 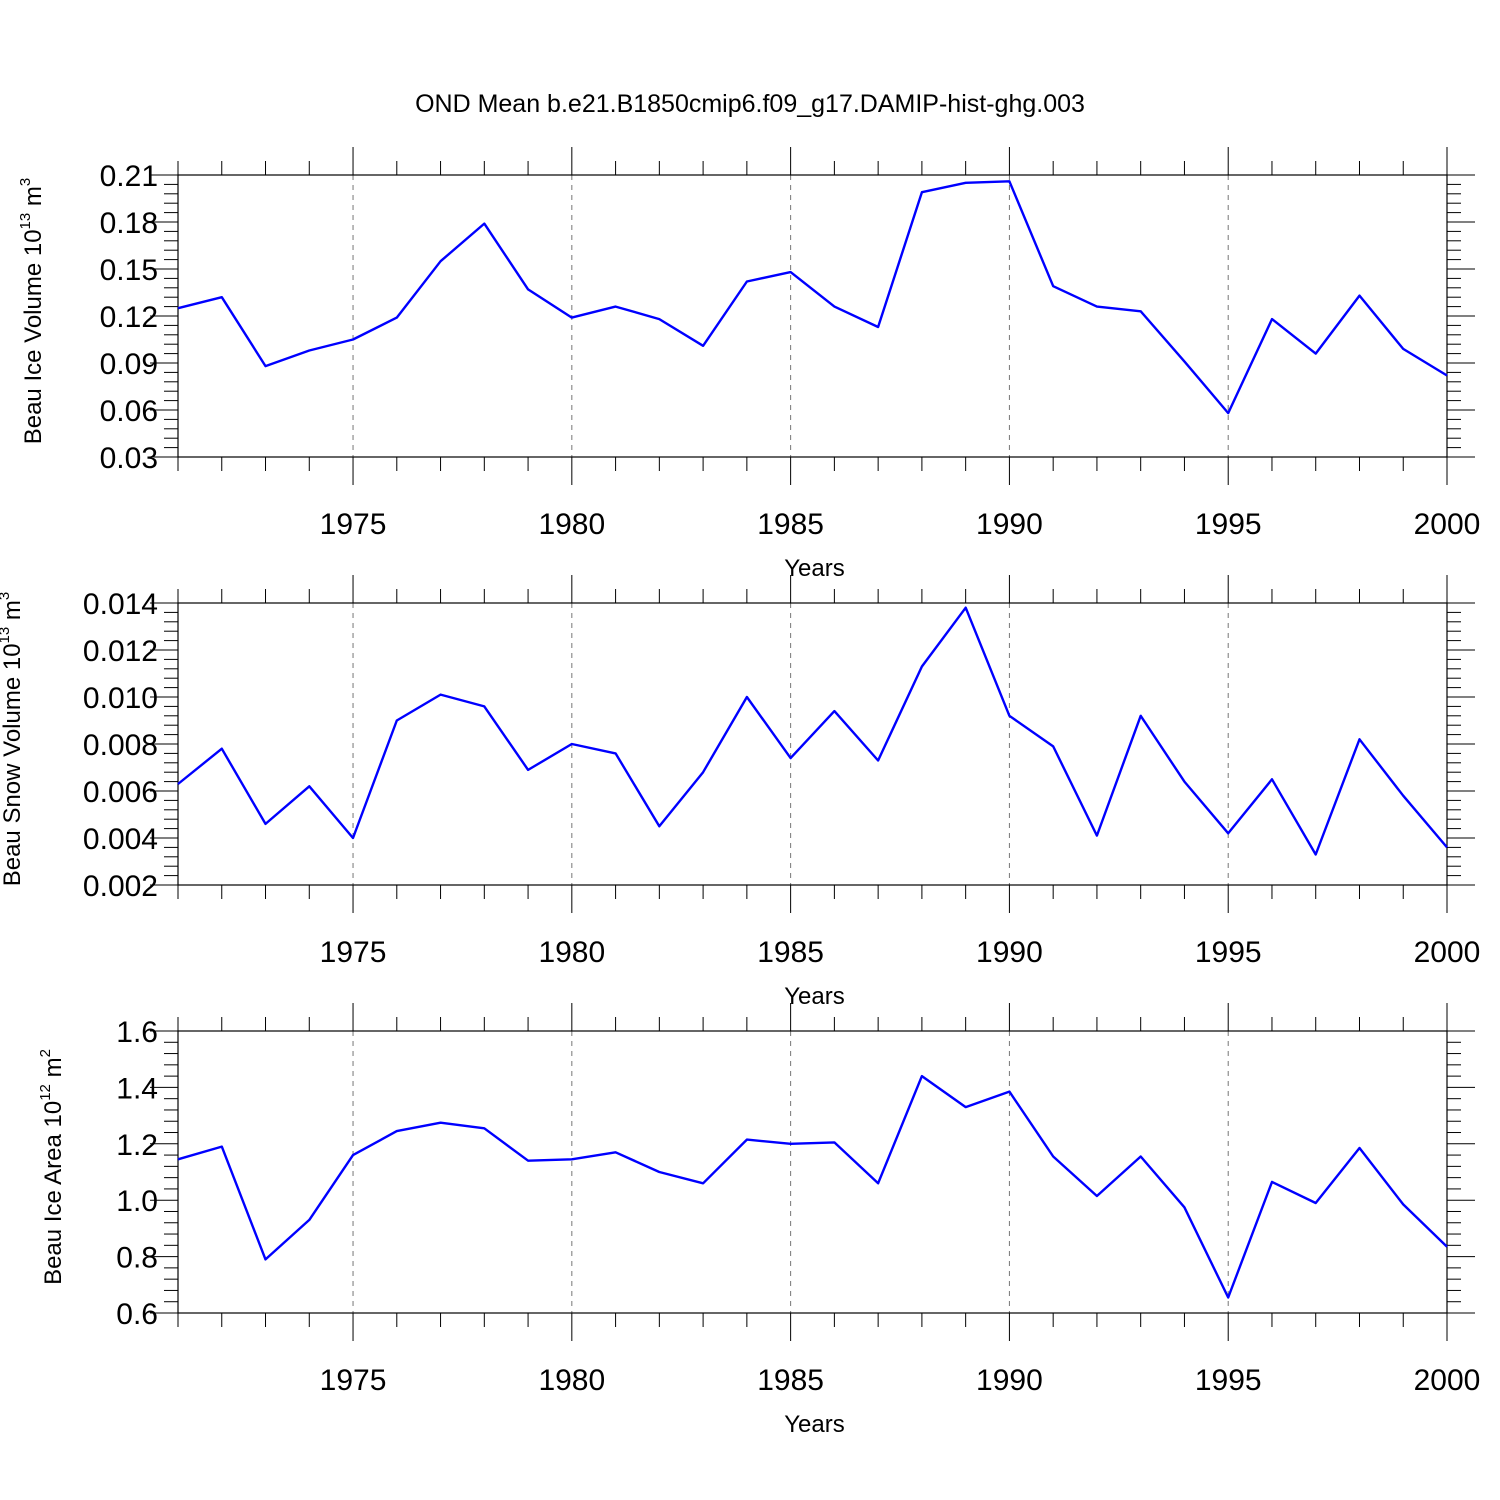 I want to click on y-tick-label: 1.4, so click(x=137, y=1088).